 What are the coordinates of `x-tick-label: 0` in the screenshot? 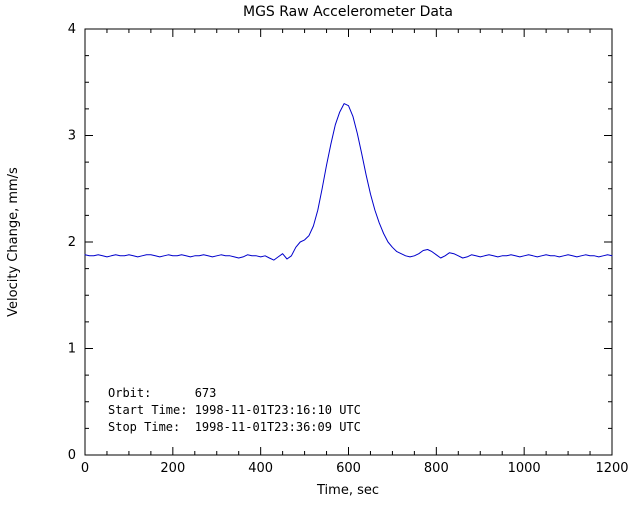 It's located at (85, 468).